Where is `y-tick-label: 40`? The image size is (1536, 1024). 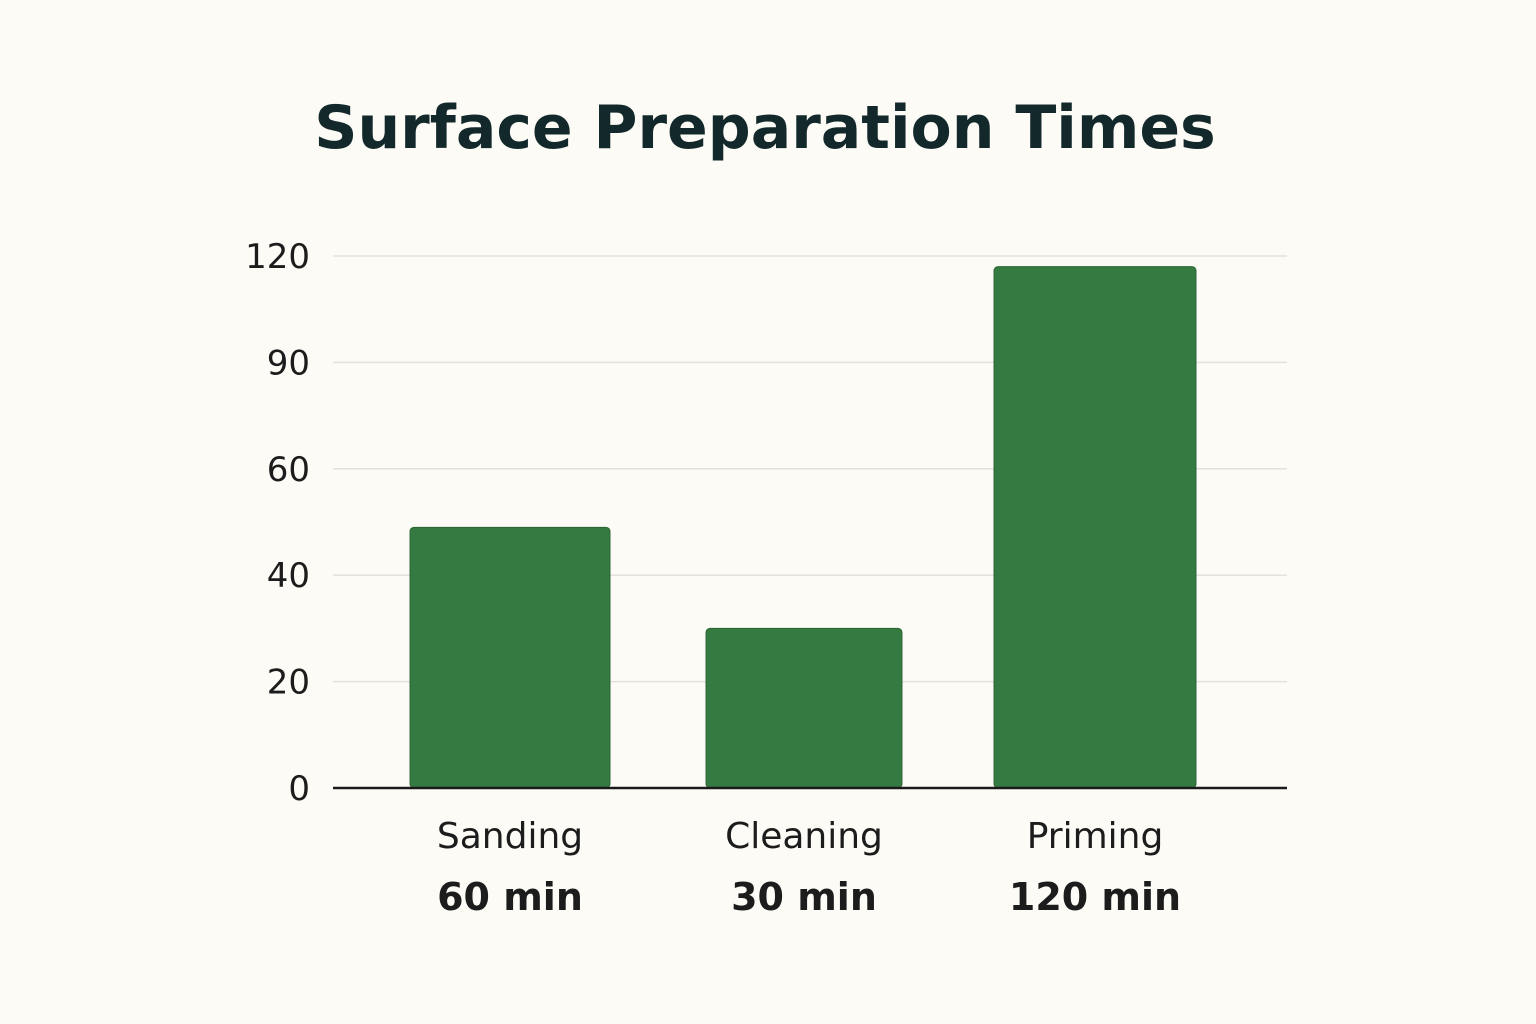
y-tick-label: 40 is located at coordinates (288, 576).